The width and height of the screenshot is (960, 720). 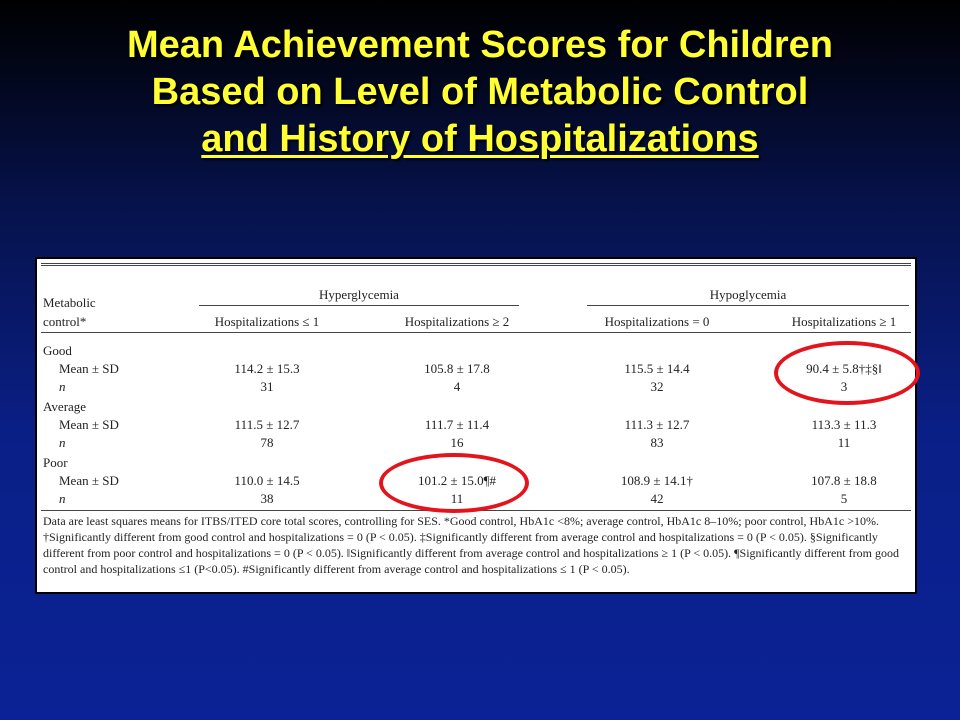 What do you see at coordinates (69, 302) in the screenshot?
I see `row-header-line-1: Metabolic` at bounding box center [69, 302].